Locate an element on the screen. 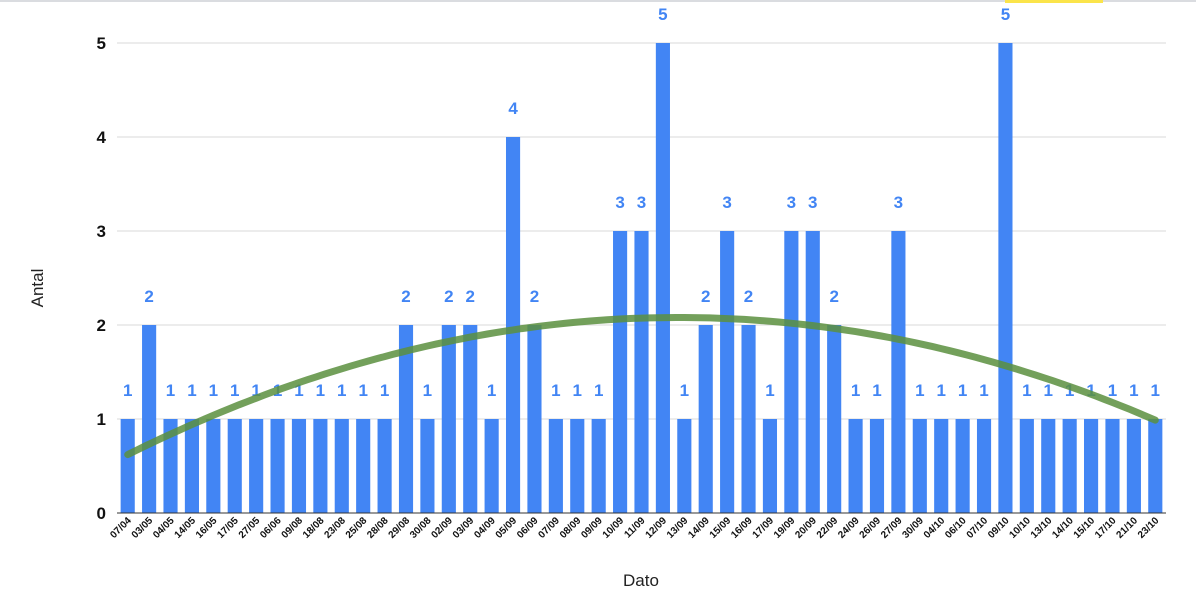 The height and width of the screenshot is (616, 1196). x-tick-label: 04/10 is located at coordinates (935, 528).